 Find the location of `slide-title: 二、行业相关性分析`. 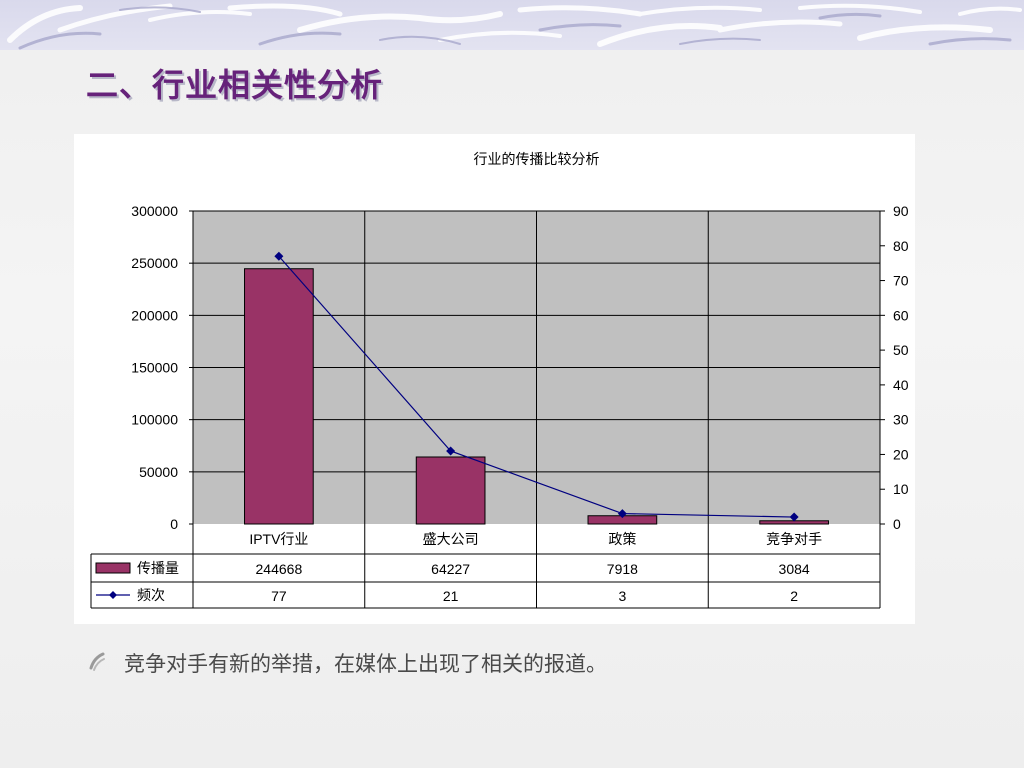

slide-title: 二、行业相关性分析 is located at coordinates (235, 85).